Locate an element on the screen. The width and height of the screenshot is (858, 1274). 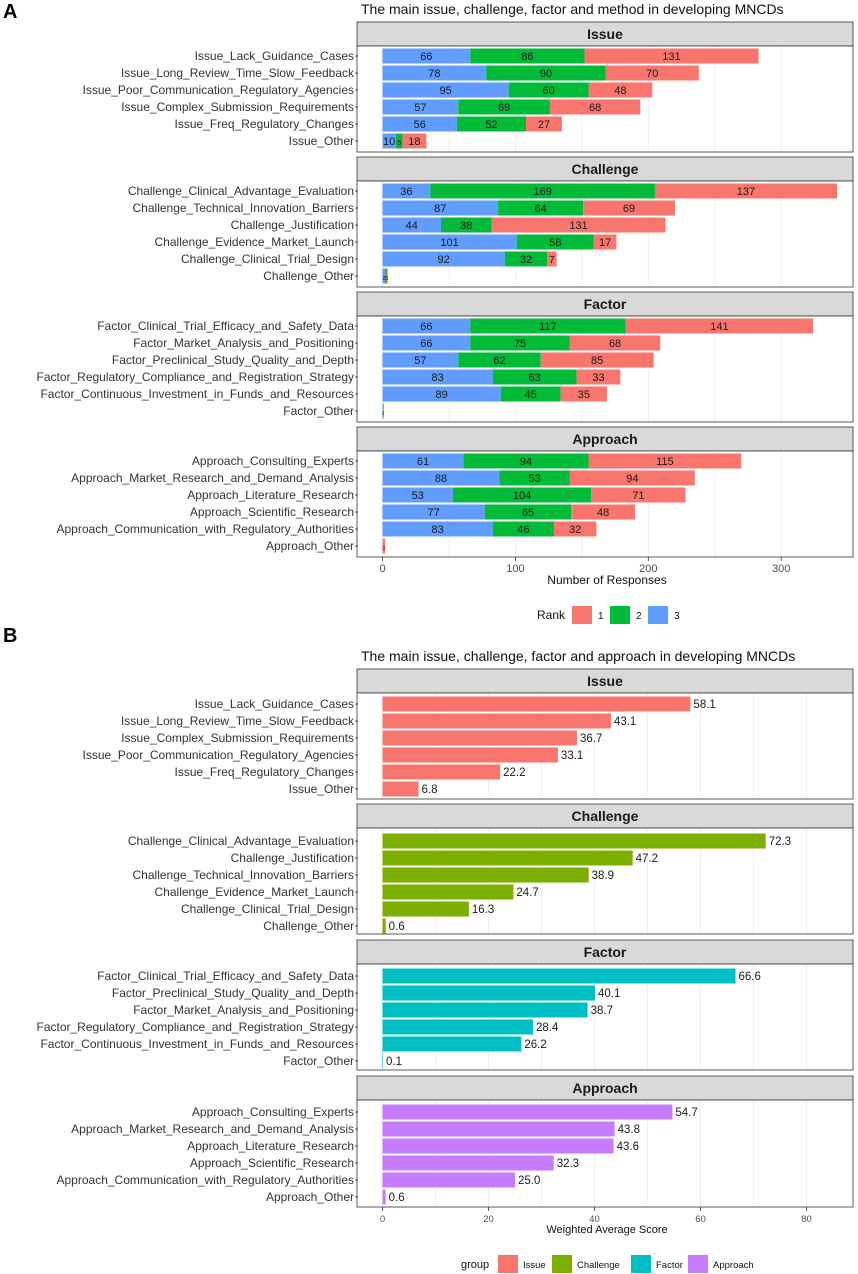
data-label: 36 is located at coordinates (406, 192).